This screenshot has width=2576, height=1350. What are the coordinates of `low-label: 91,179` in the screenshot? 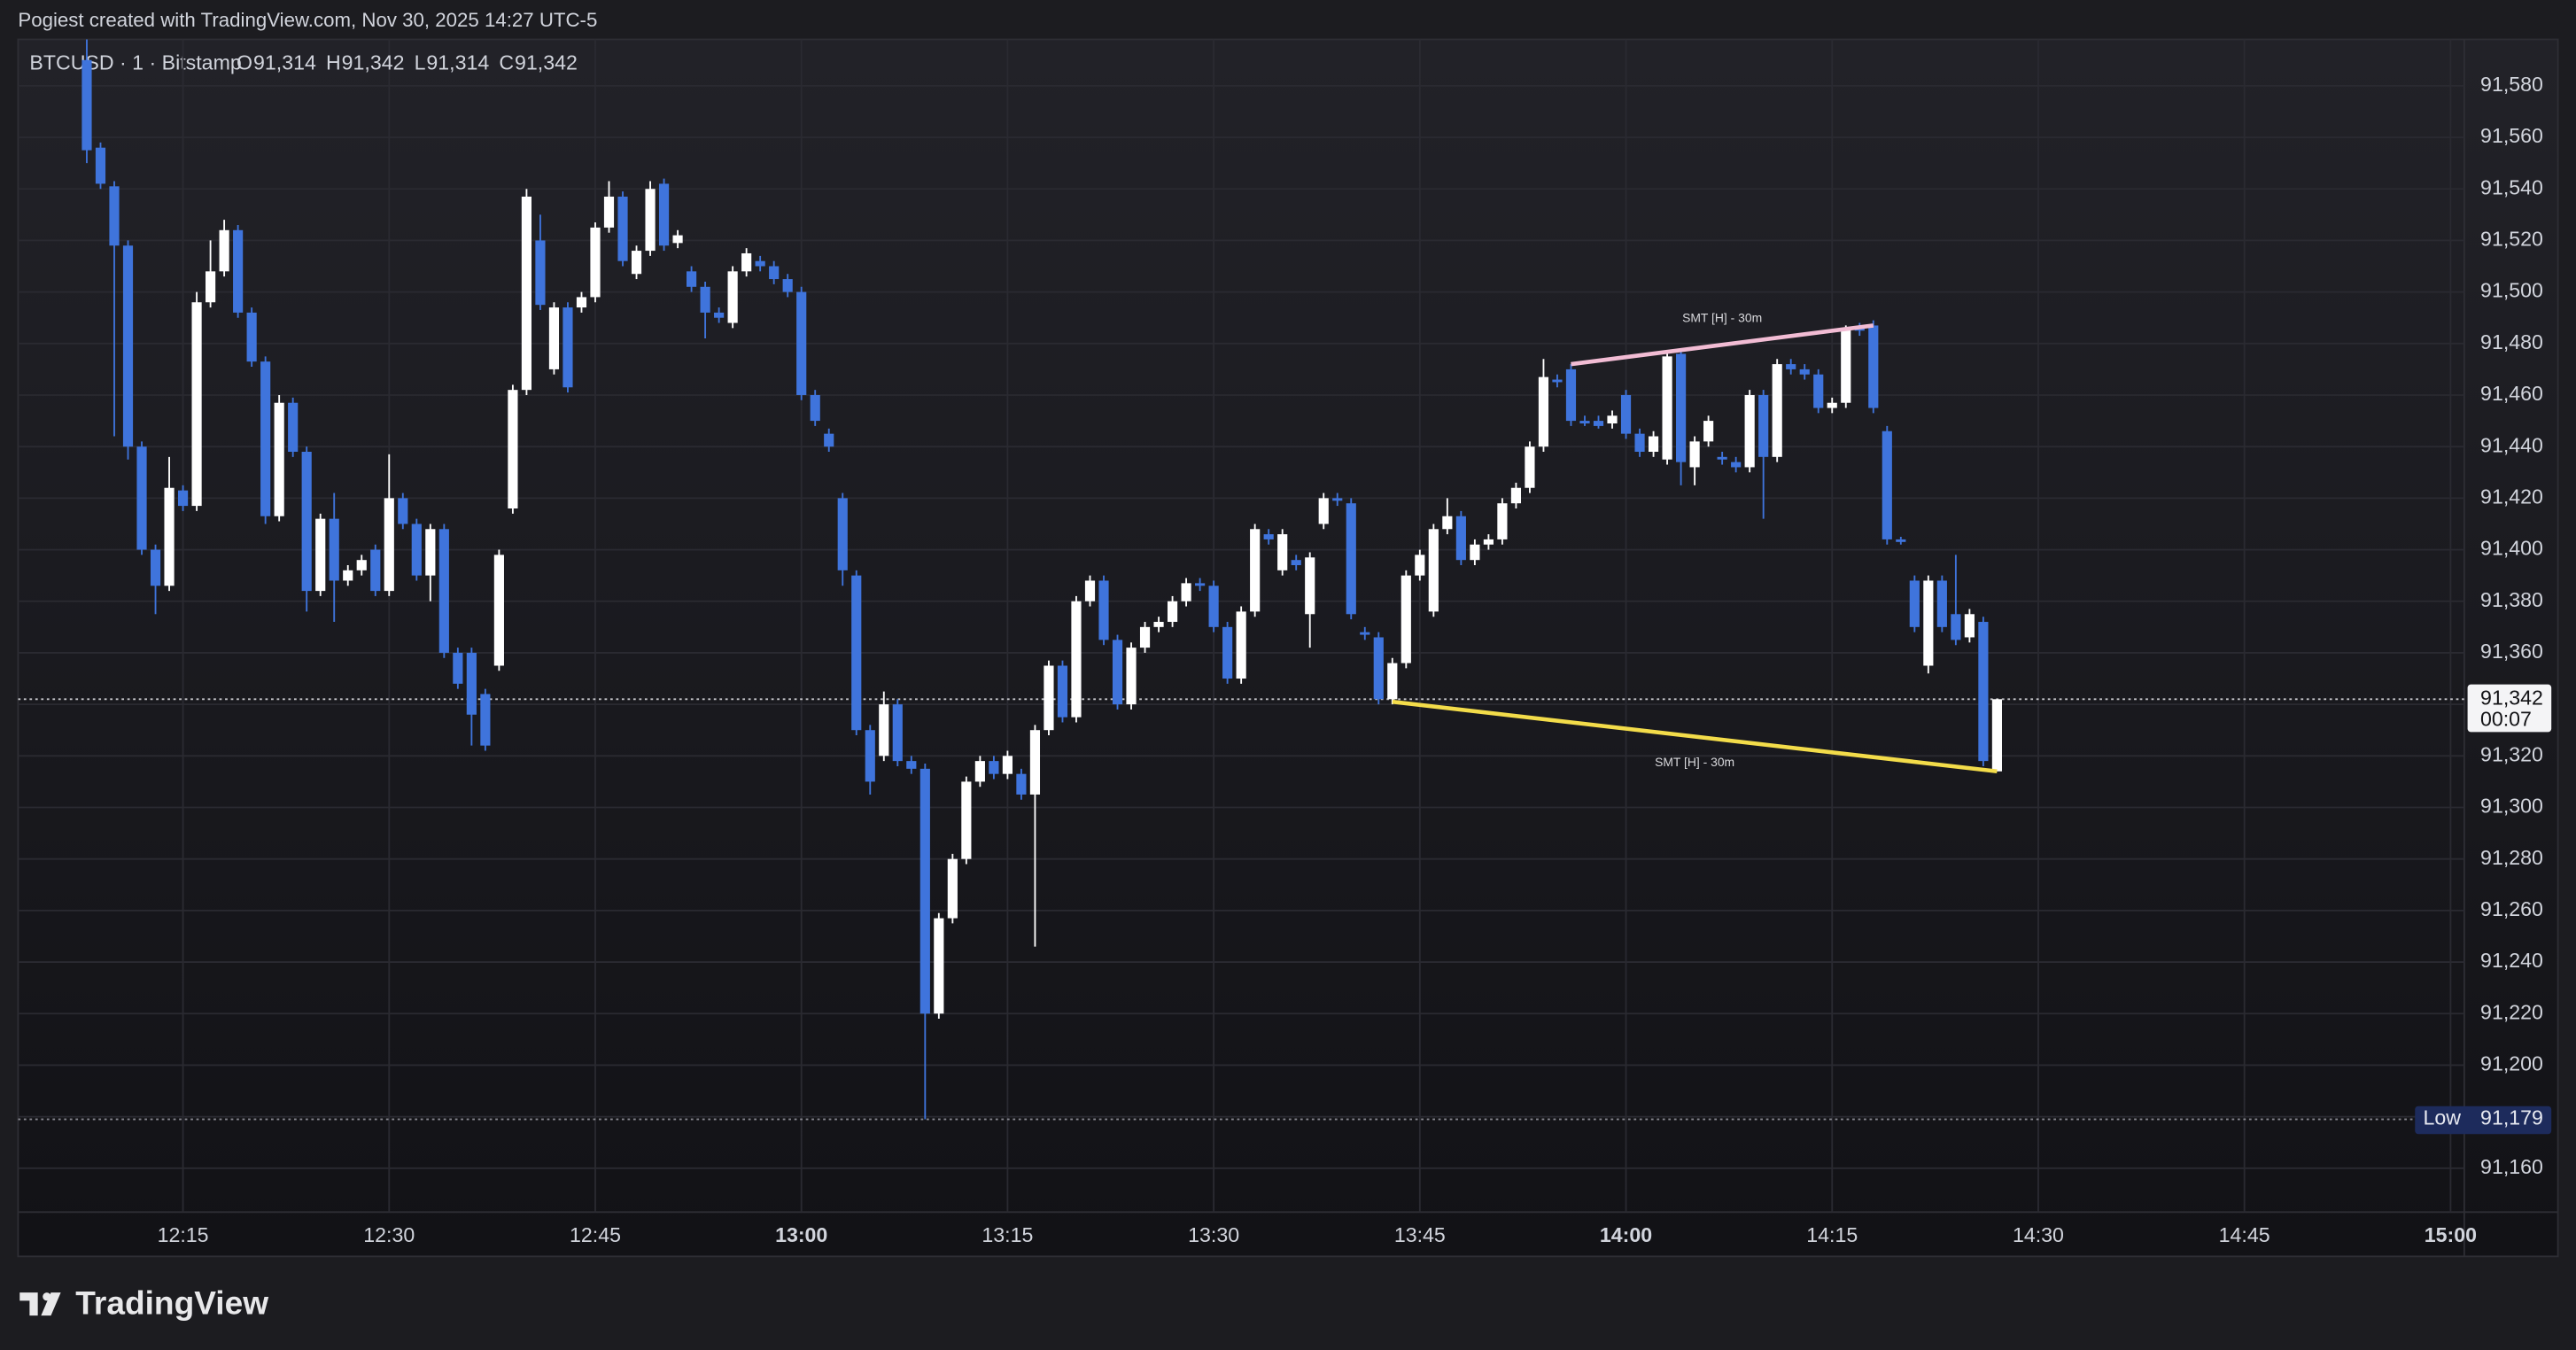 It's located at (2511, 1117).